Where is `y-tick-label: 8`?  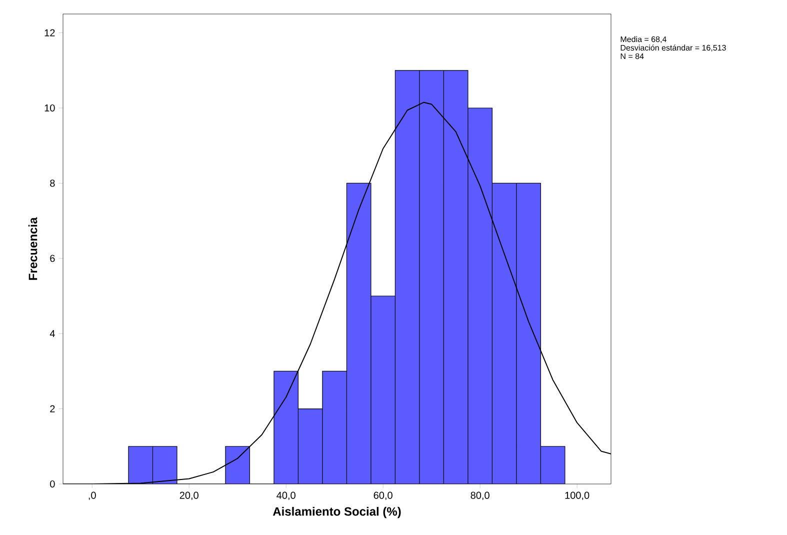
y-tick-label: 8 is located at coordinates (52, 183).